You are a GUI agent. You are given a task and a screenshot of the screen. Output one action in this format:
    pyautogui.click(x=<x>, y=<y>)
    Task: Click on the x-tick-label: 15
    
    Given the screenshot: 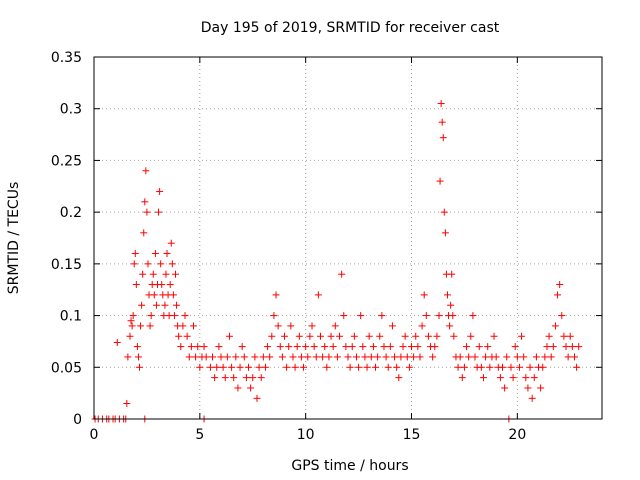 What is the action you would take?
    pyautogui.click(x=412, y=435)
    